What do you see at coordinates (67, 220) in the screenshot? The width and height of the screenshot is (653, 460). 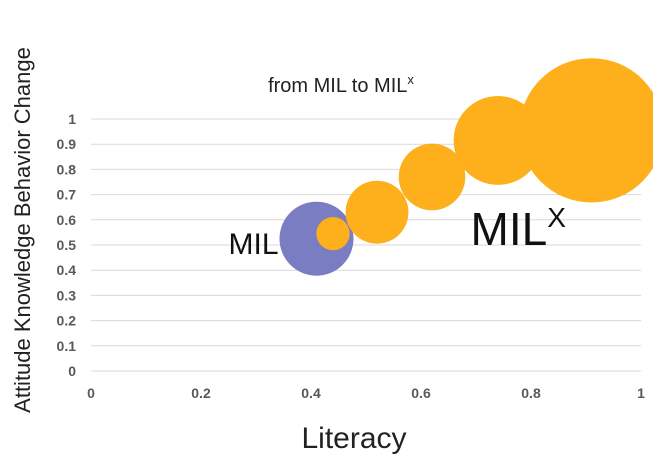 I see `y-tick-label: 0.6` at bounding box center [67, 220].